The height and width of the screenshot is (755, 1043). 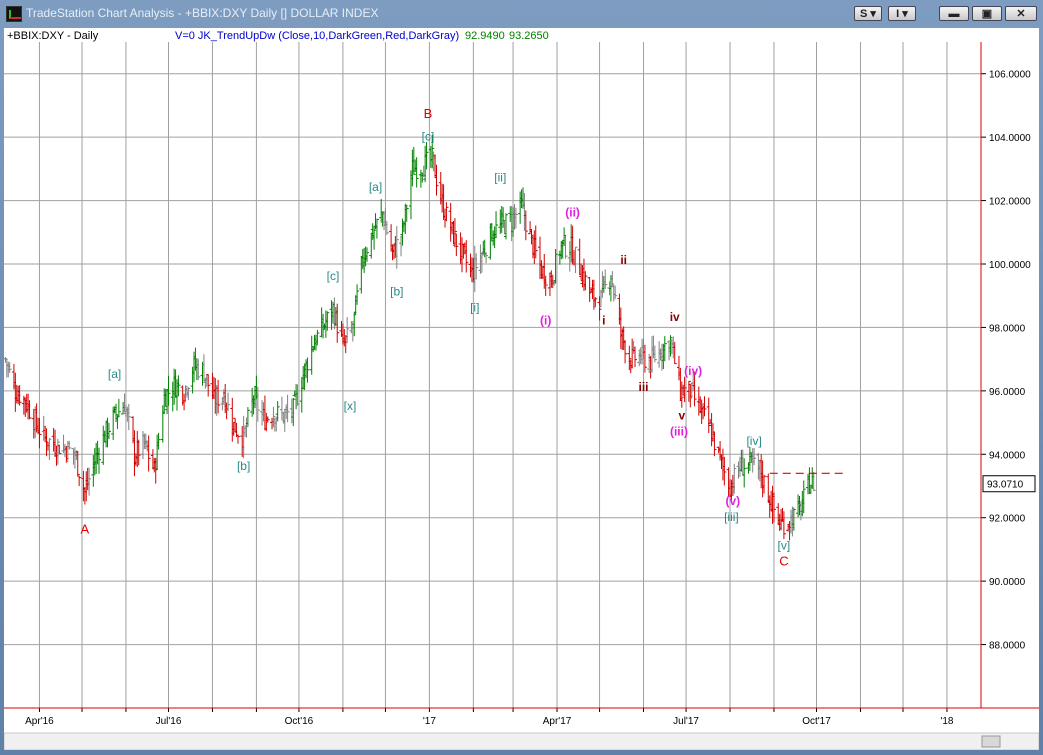 What do you see at coordinates (902, 13) in the screenshot?
I see `indicator-link-button: I ▾` at bounding box center [902, 13].